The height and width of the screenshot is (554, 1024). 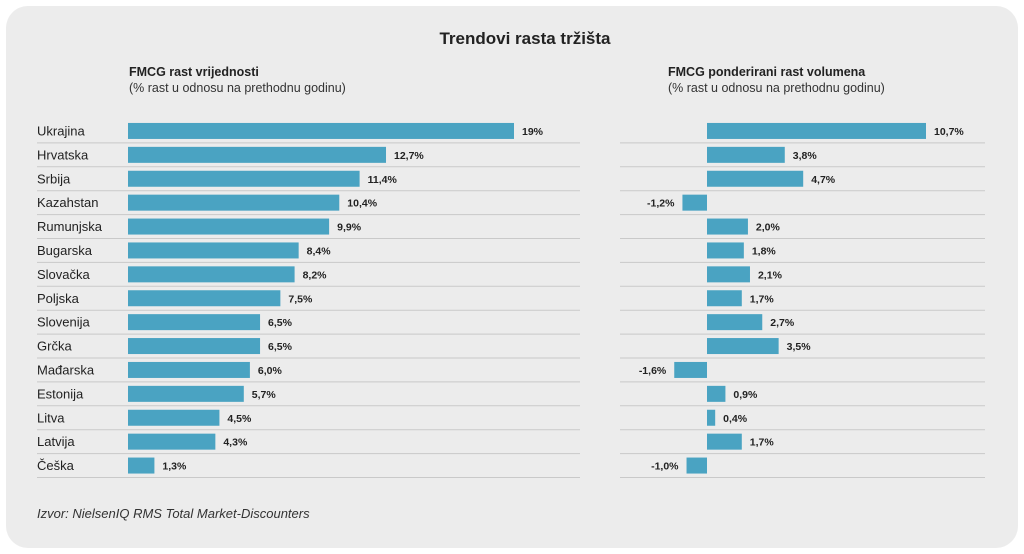 I want to click on right-chart-title: FMCG ponderirani rast volumena, so click(x=767, y=72).